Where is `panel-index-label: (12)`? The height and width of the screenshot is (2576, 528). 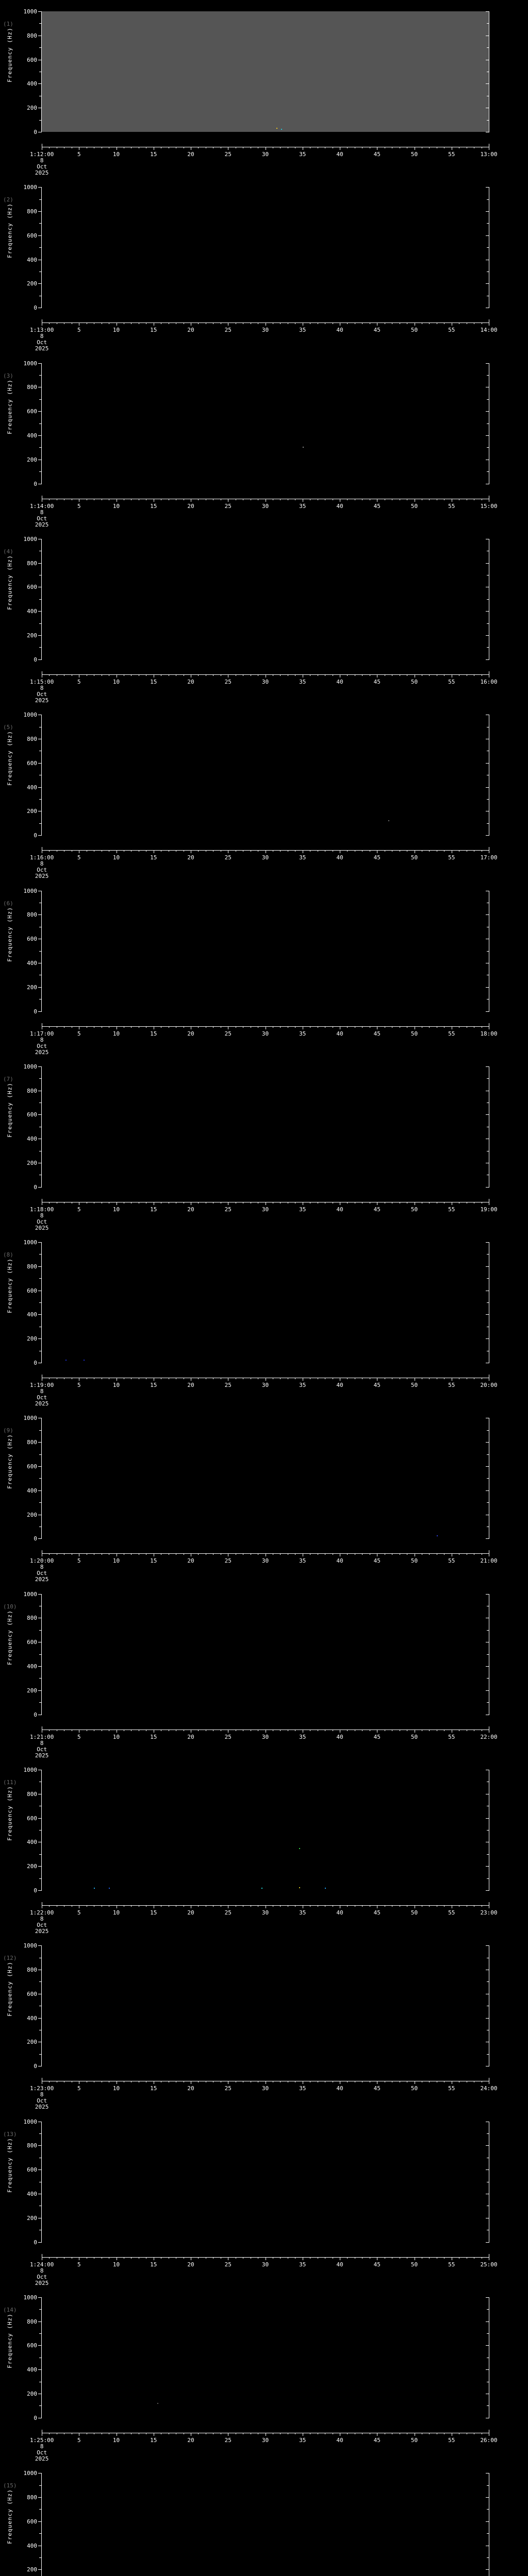
panel-index-label: (12) is located at coordinates (10, 1958).